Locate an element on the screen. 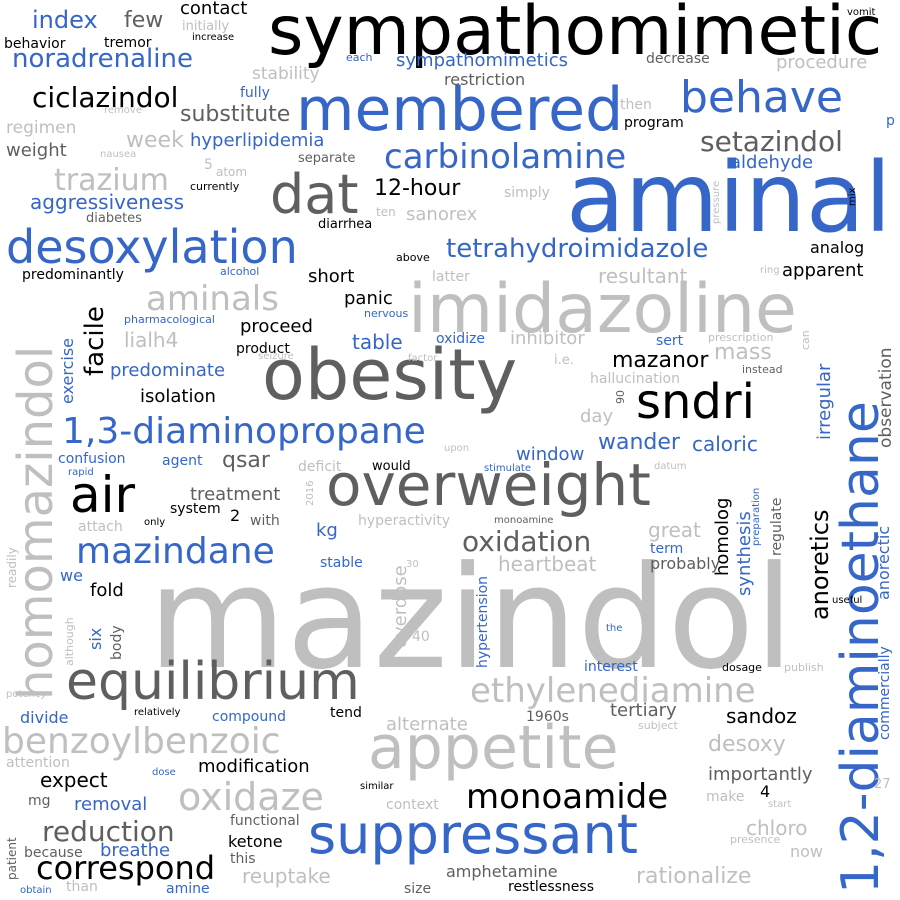  word: preparation is located at coordinates (756, 516).